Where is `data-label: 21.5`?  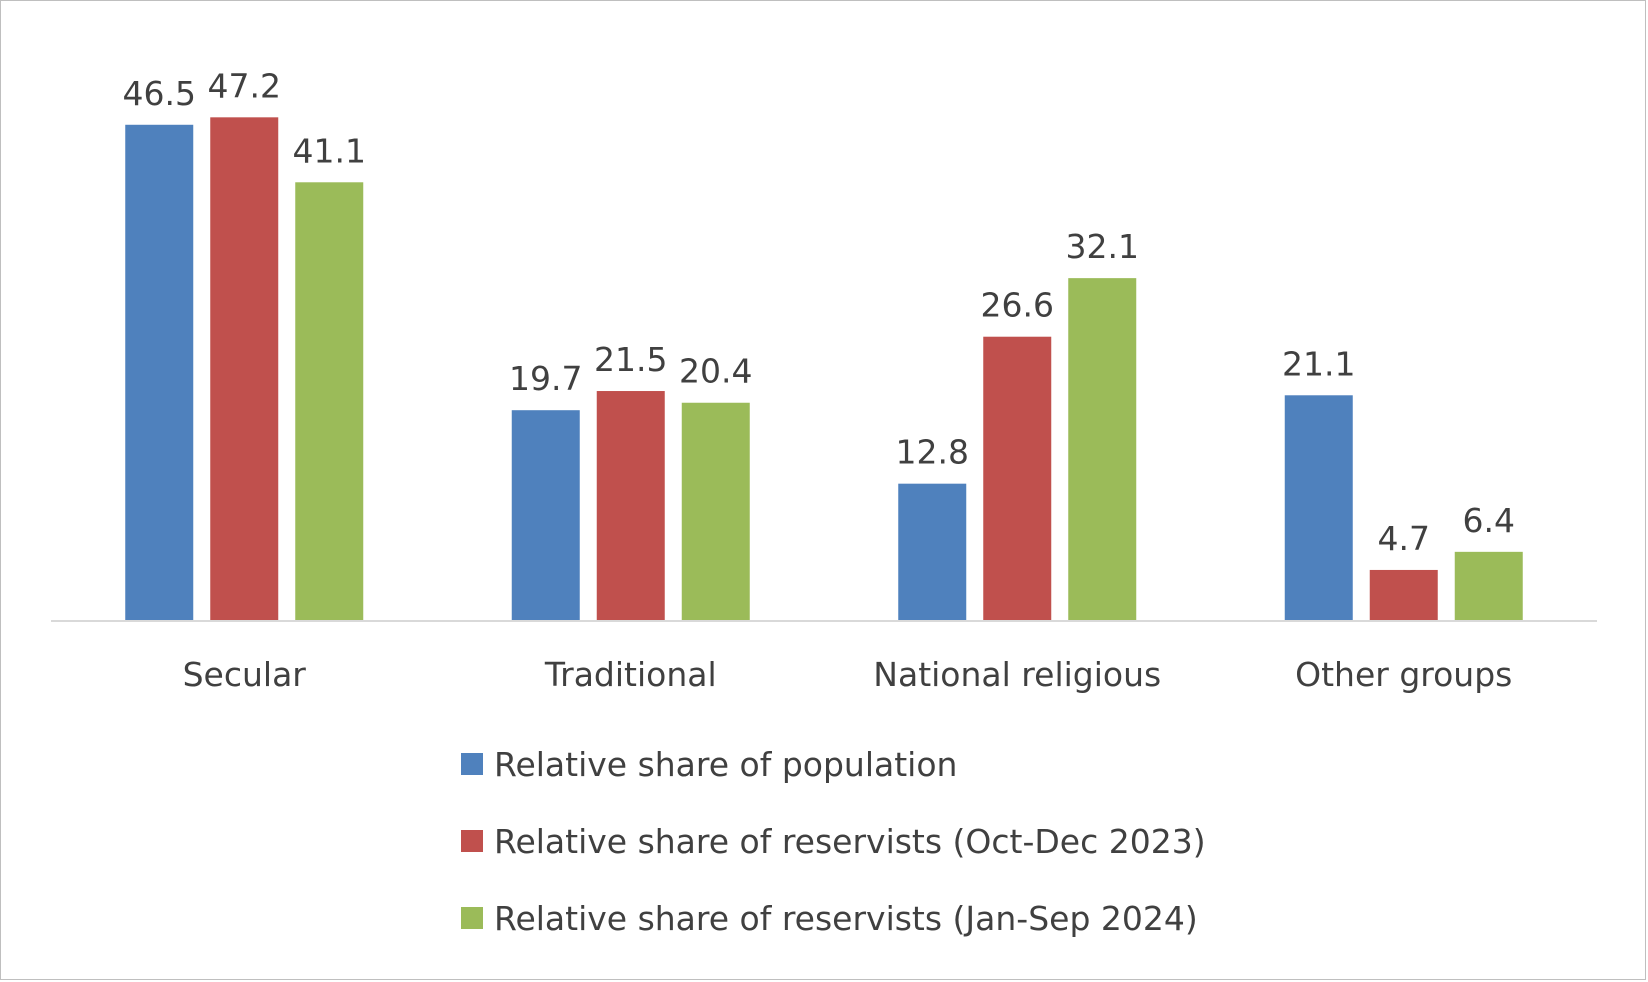
data-label: 21.5 is located at coordinates (630, 359).